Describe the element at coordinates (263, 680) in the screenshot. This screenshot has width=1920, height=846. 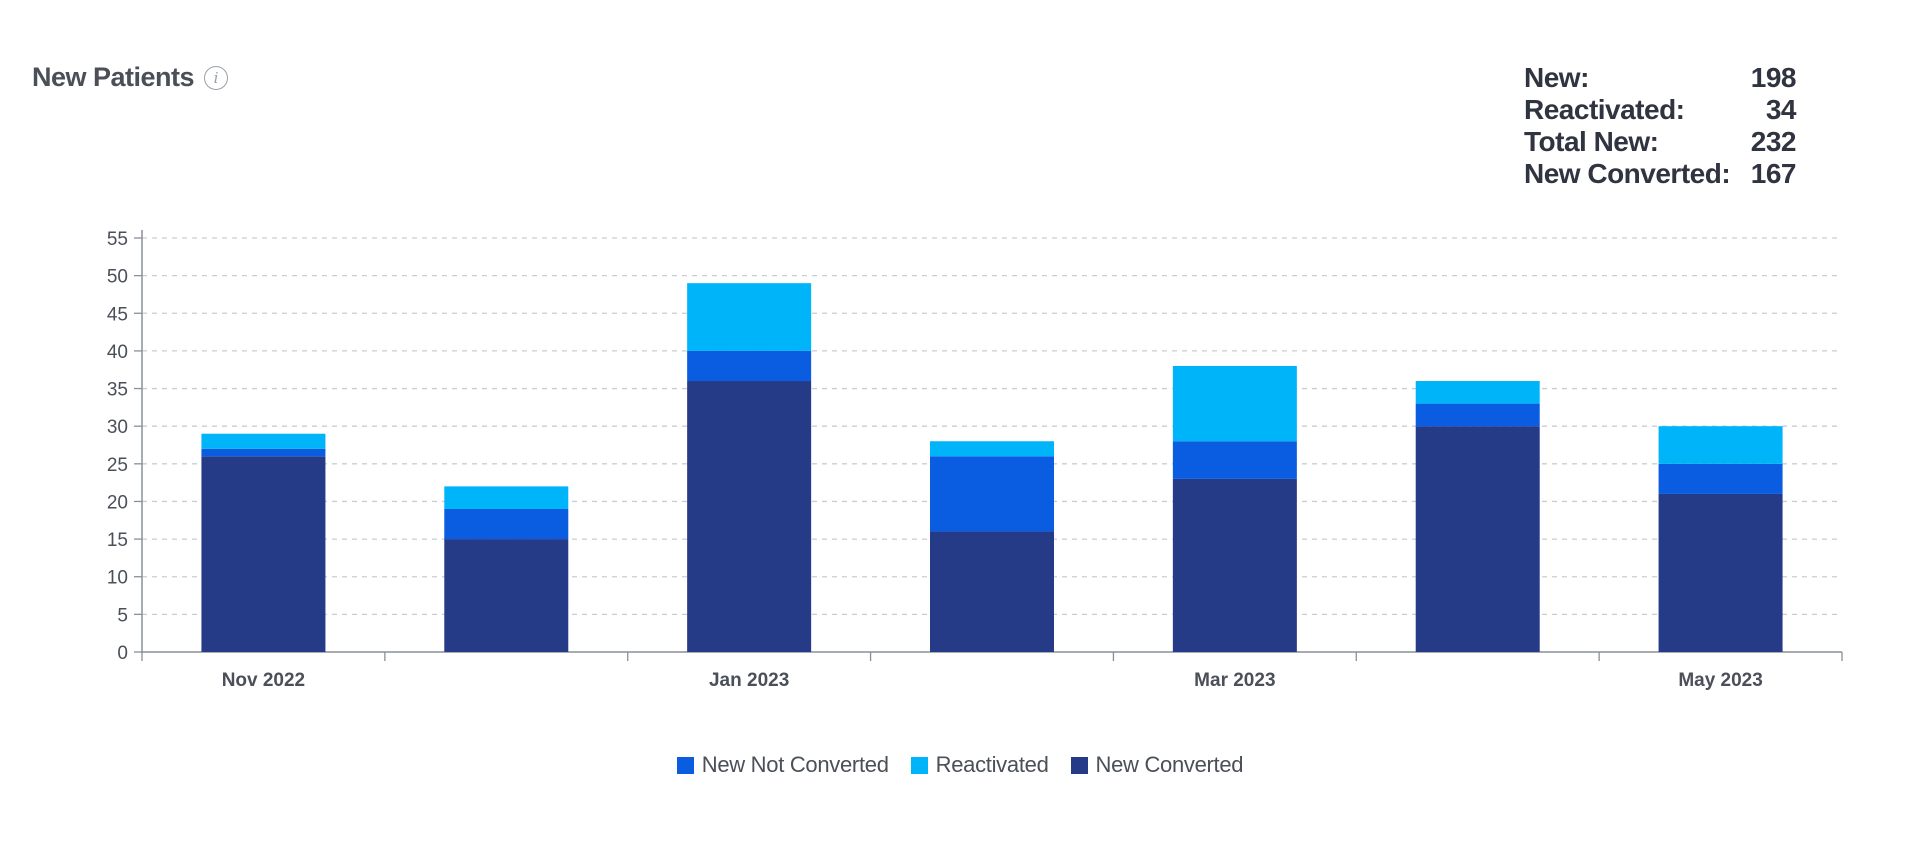
I see `x-tick-label: Nov 2022` at that location.